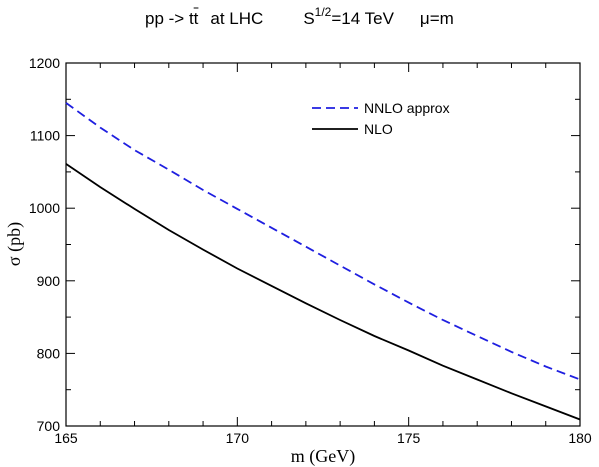 The width and height of the screenshot is (599, 467). I want to click on y-tick-label: 800, so click(49, 353).